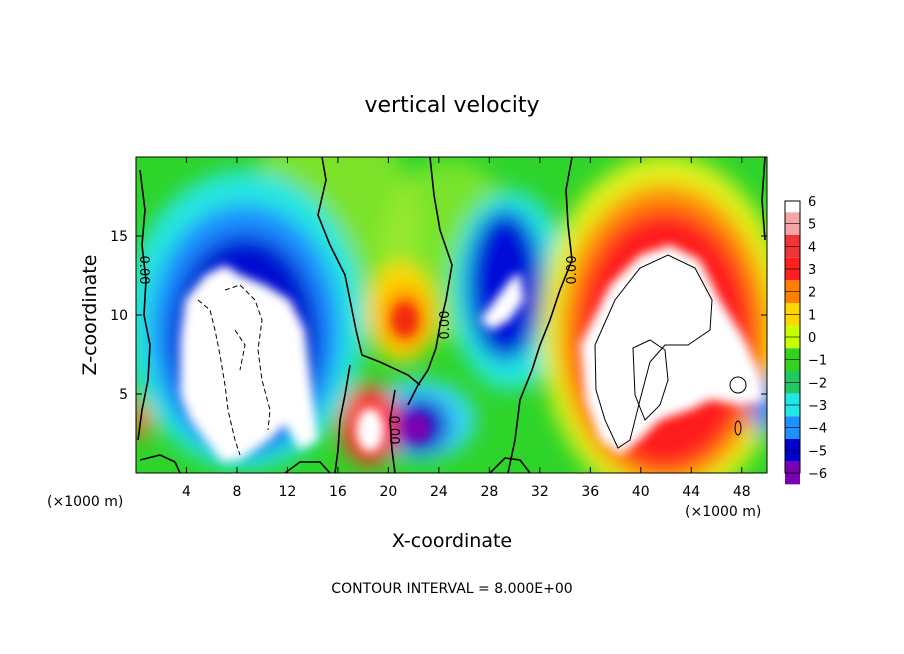 This screenshot has width=904, height=654. What do you see at coordinates (805, 340) in the screenshot?
I see `colorbar: 6 5 4 3 2 1 0 −1 −2 −3 −4 −5 −6` at bounding box center [805, 340].